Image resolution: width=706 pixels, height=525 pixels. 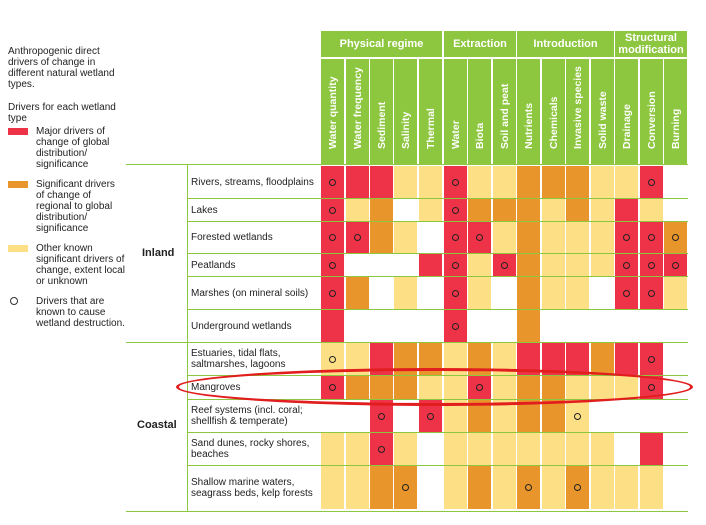 I want to click on category-inland: Inland, so click(x=158, y=253).